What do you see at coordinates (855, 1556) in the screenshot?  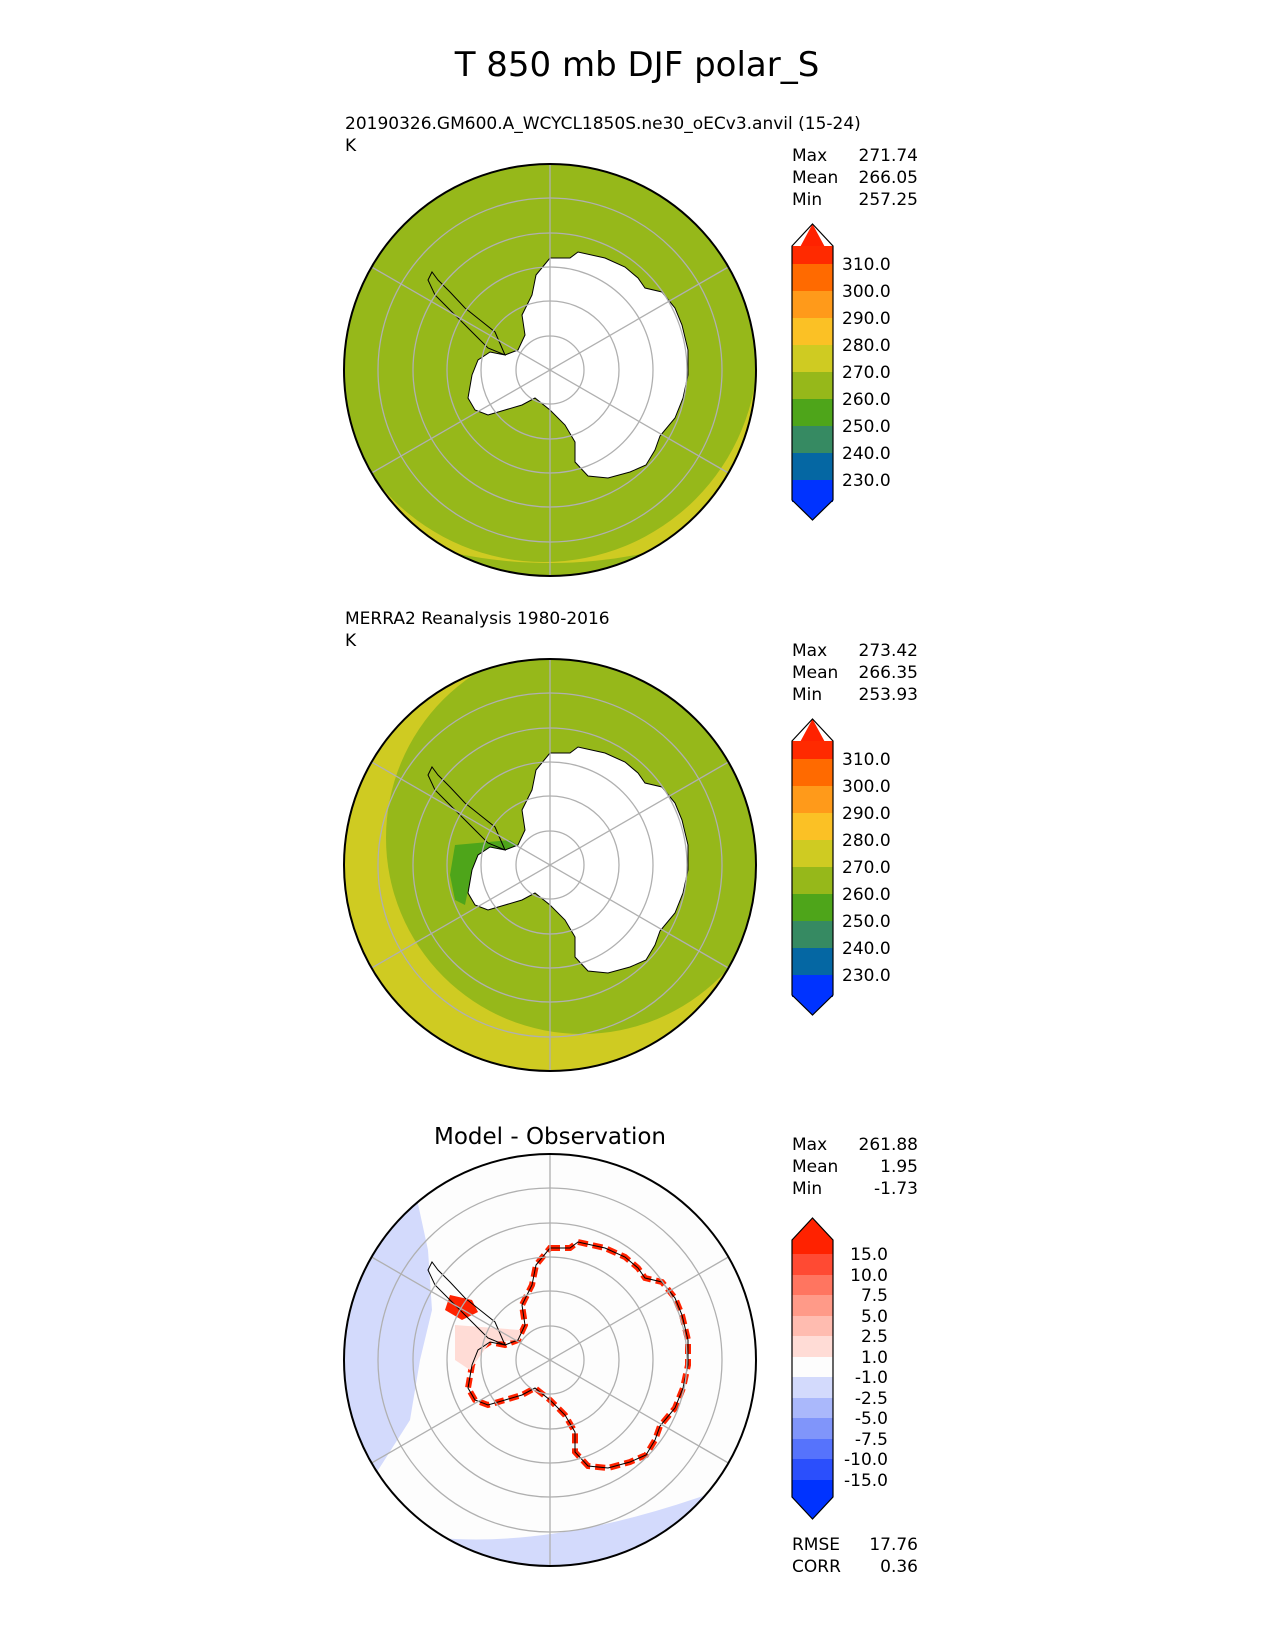 I see `metrics-box: RMSE 17.76 CORR 0.36` at bounding box center [855, 1556].